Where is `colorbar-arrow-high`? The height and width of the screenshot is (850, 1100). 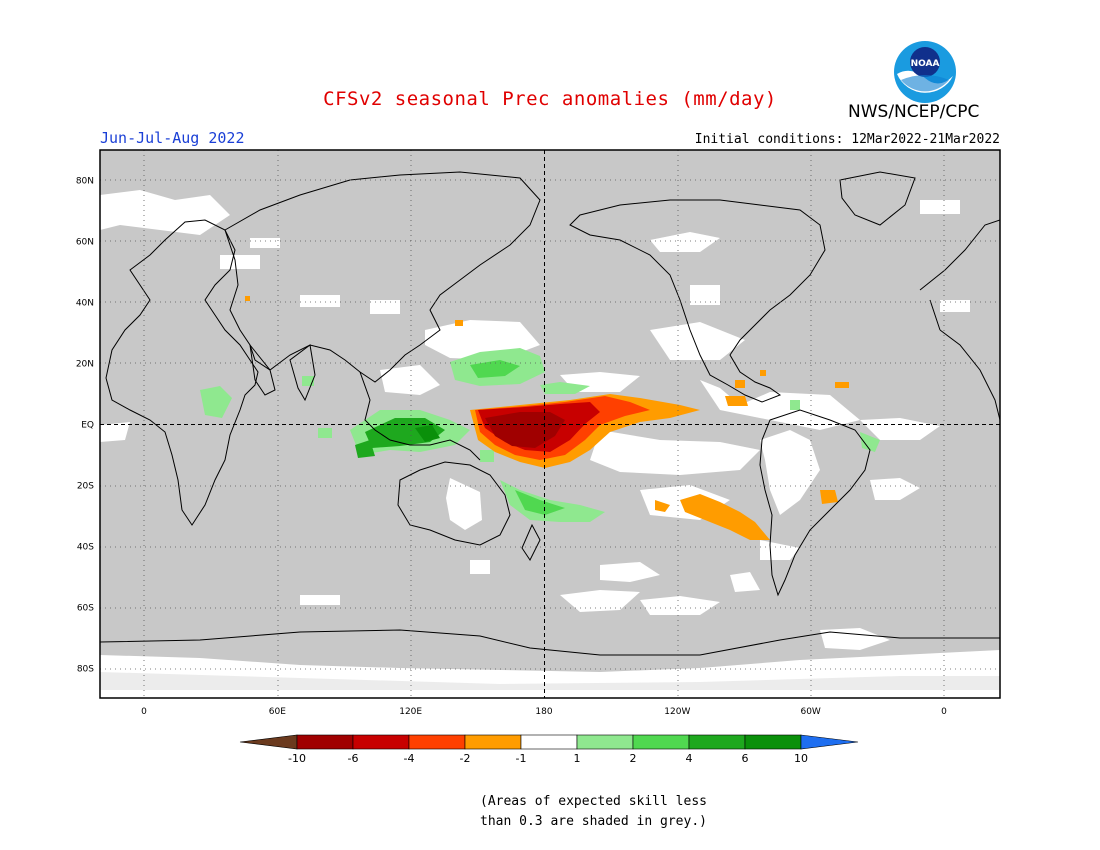 colorbar-arrow-high is located at coordinates (829, 742).